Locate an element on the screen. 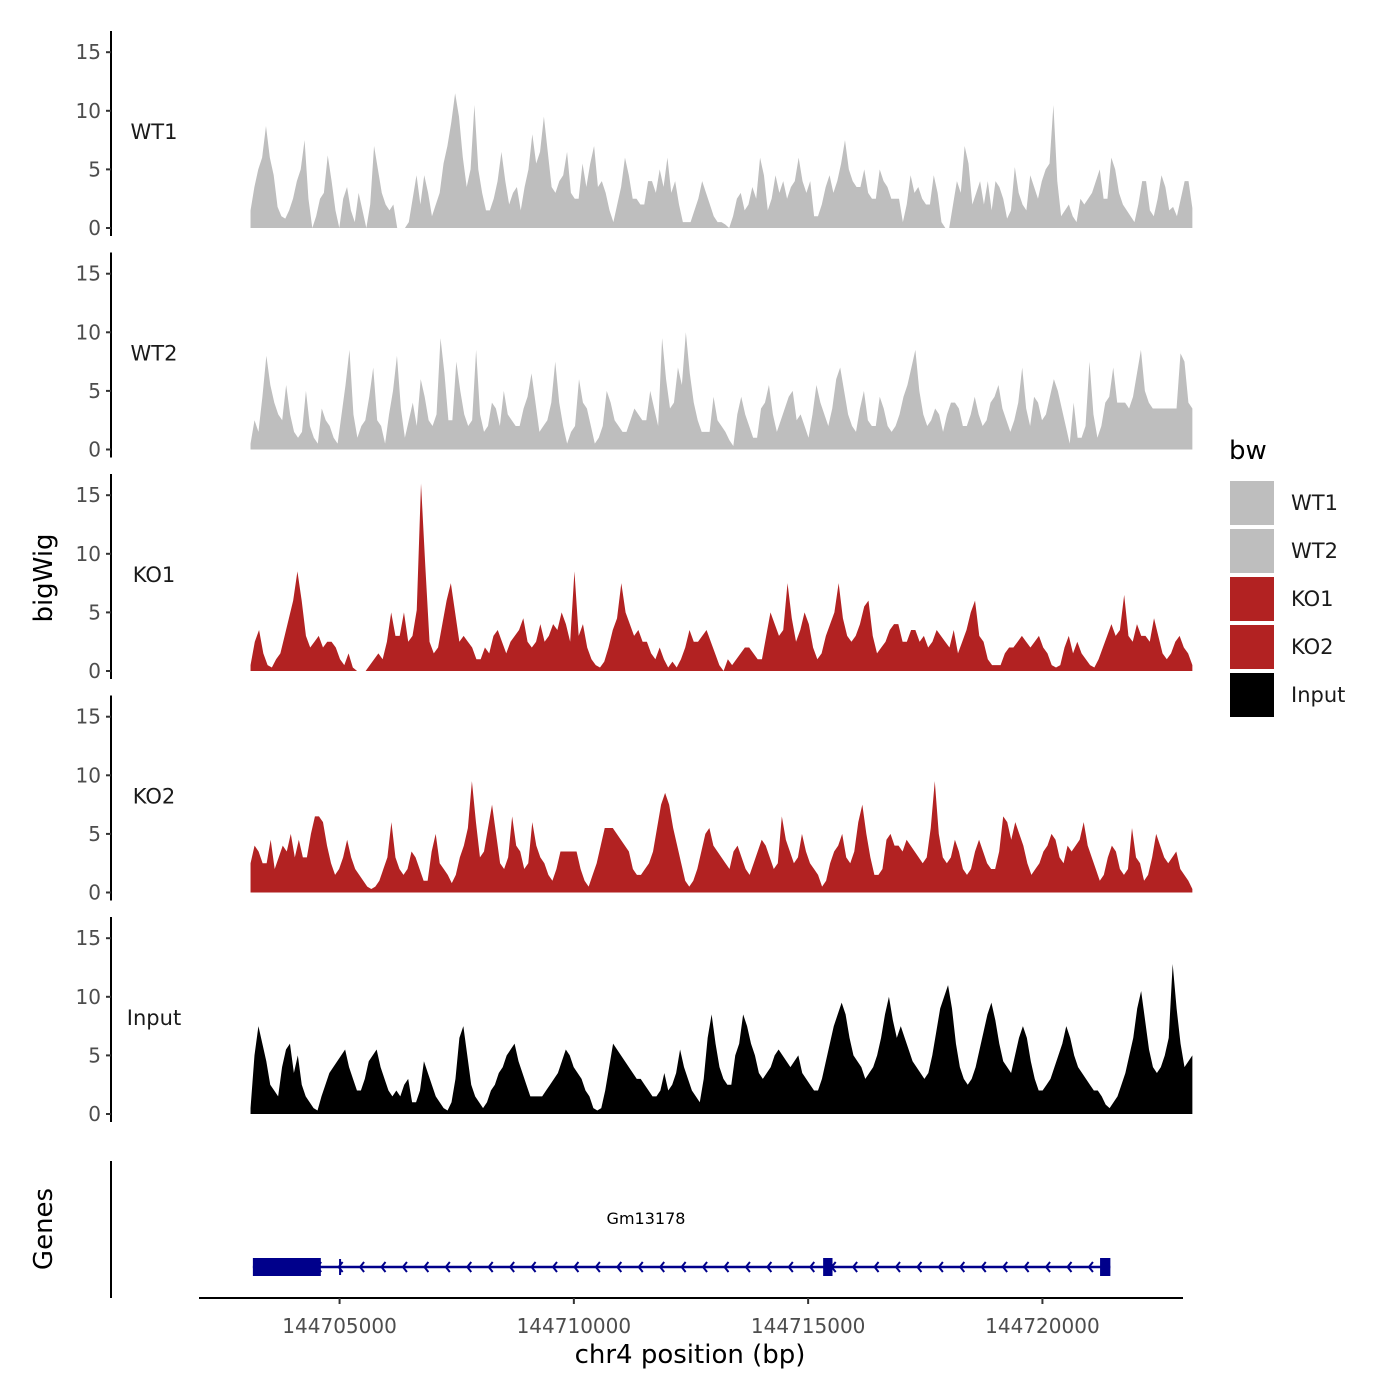  y-tick-label-input-10: 10 is located at coordinates (88, 997).